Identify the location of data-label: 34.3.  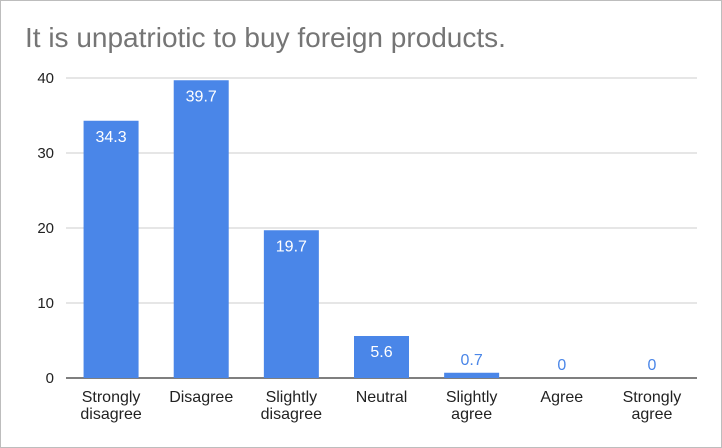
(111, 137).